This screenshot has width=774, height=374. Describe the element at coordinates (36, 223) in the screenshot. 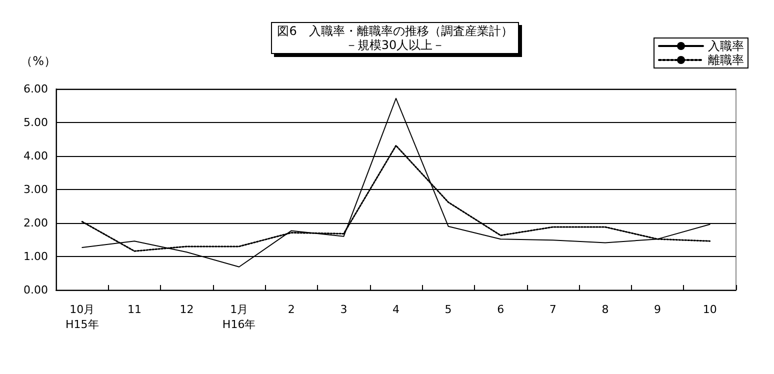

I see `y-tick-label: 2.00` at that location.